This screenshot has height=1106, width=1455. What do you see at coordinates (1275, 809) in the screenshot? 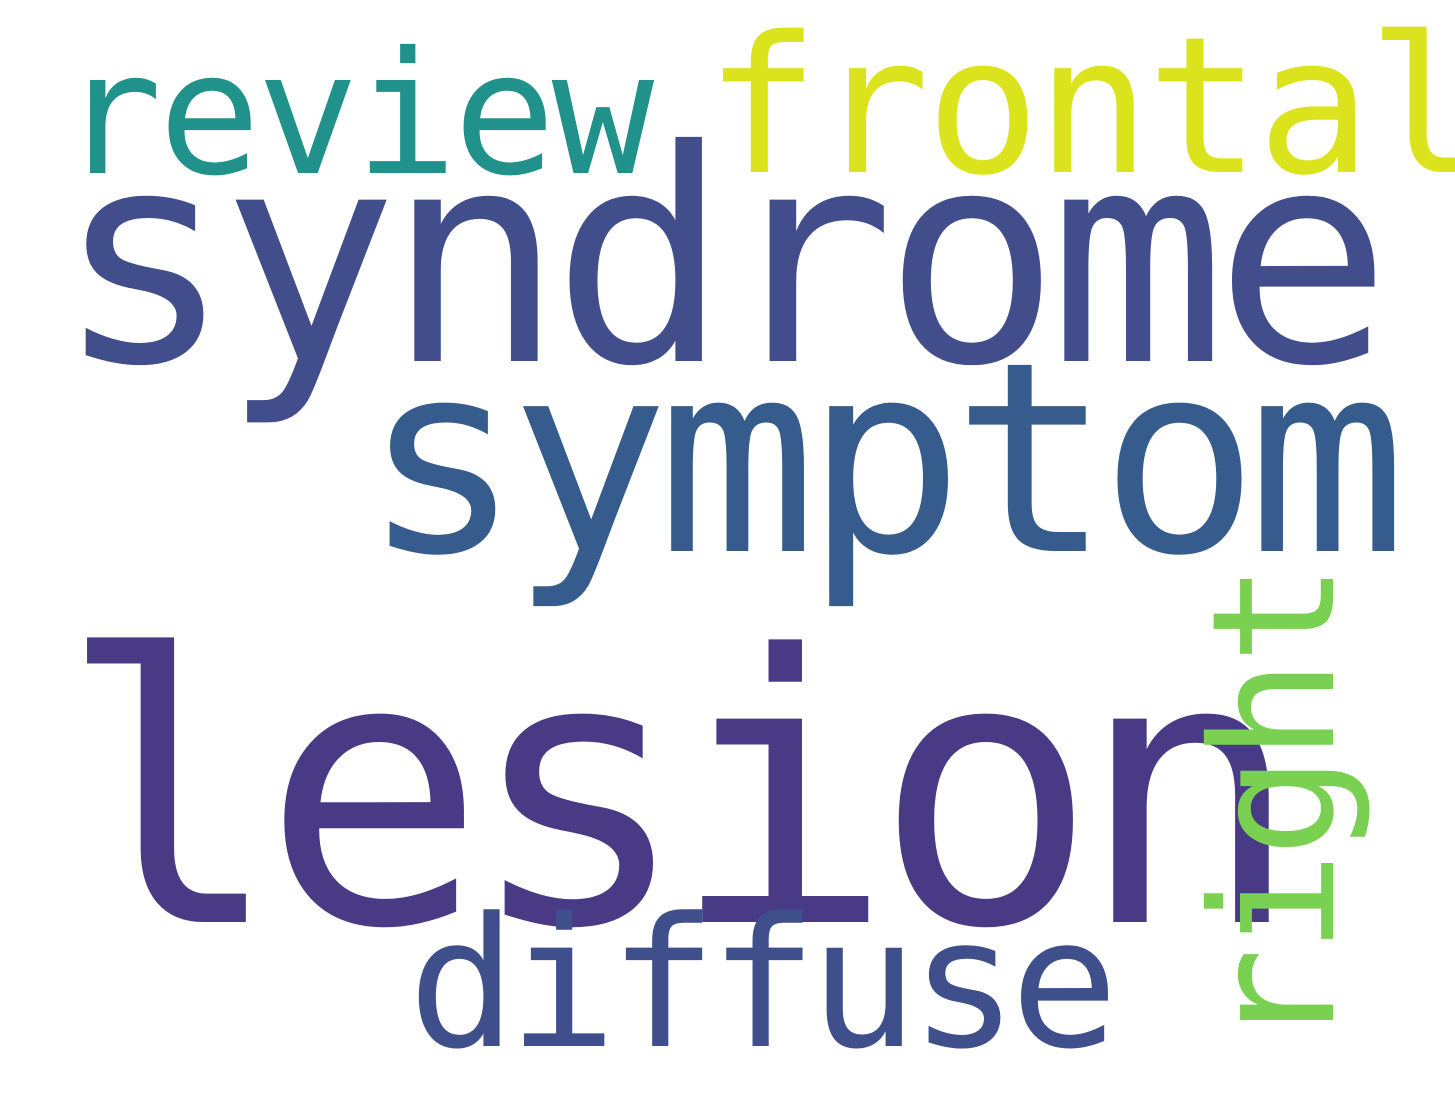
I see `word-right: right` at bounding box center [1275, 809].